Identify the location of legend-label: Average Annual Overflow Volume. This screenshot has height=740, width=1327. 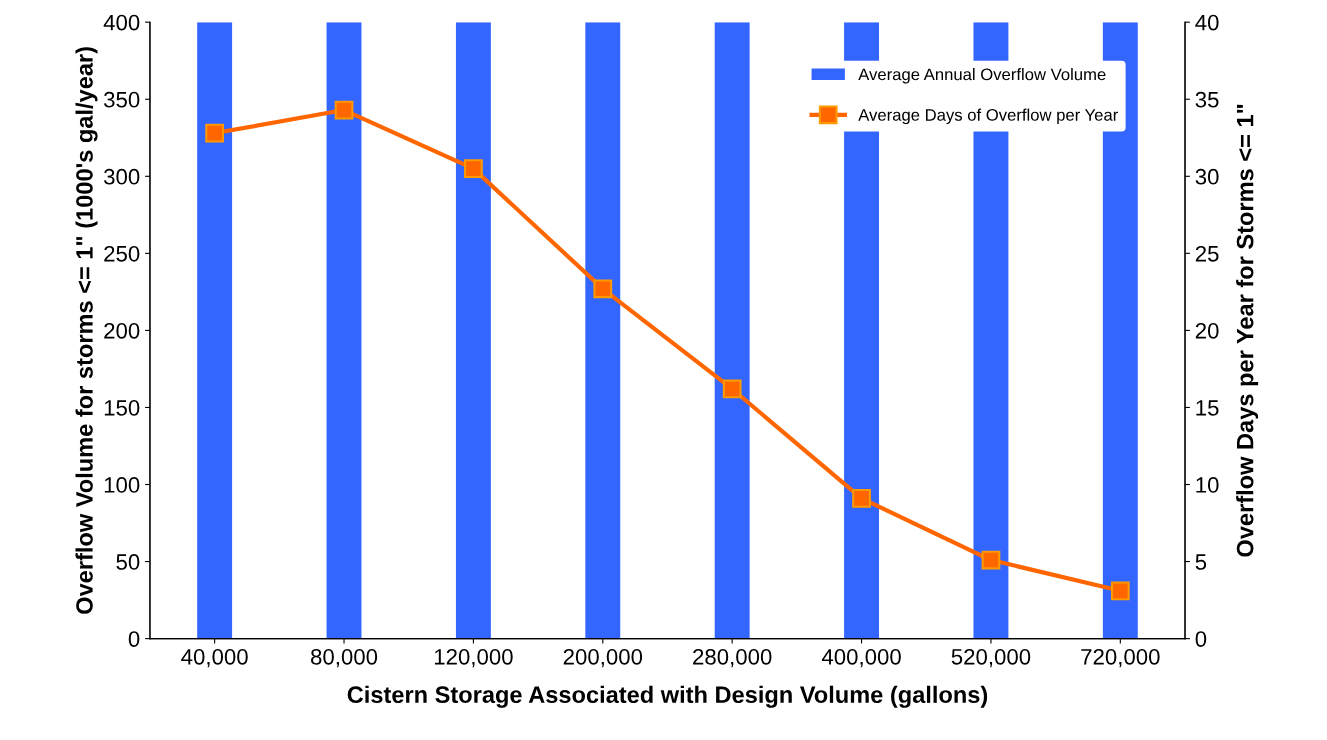
(982, 76).